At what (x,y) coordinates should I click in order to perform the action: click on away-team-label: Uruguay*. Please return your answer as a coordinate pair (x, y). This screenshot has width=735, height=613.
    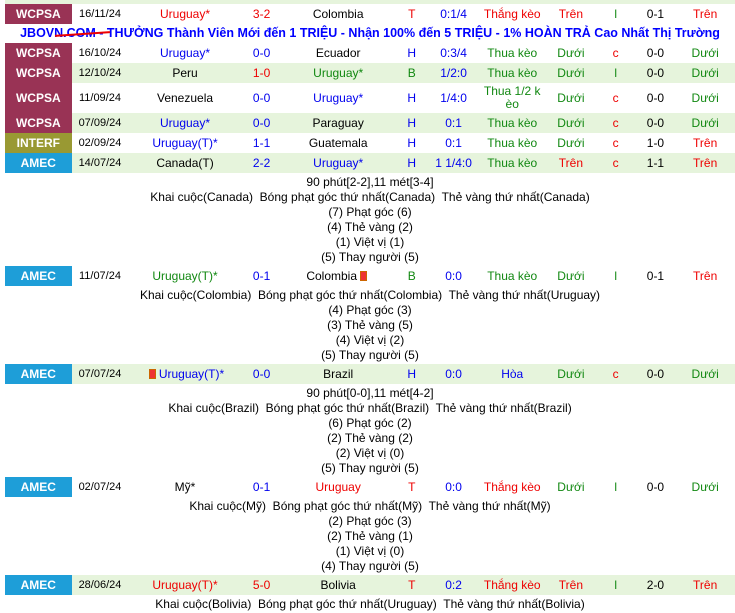
    Looking at the image, I should click on (338, 162).